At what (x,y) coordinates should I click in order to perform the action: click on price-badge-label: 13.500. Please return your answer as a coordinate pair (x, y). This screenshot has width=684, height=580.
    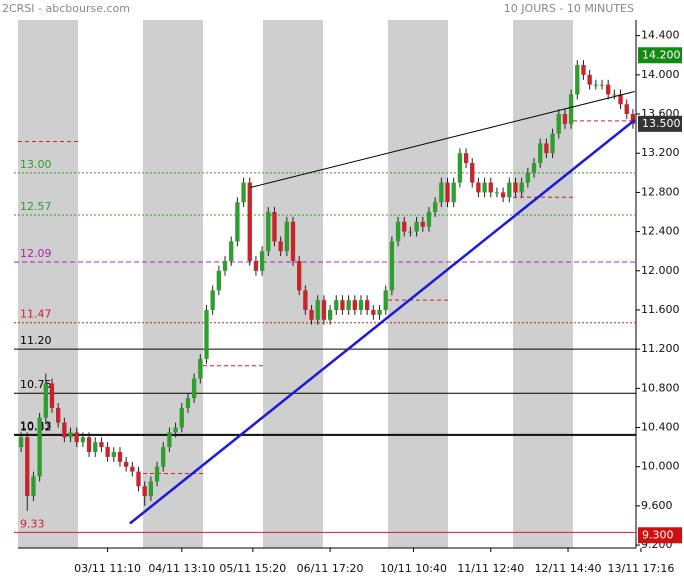
    Looking at the image, I should click on (661, 123).